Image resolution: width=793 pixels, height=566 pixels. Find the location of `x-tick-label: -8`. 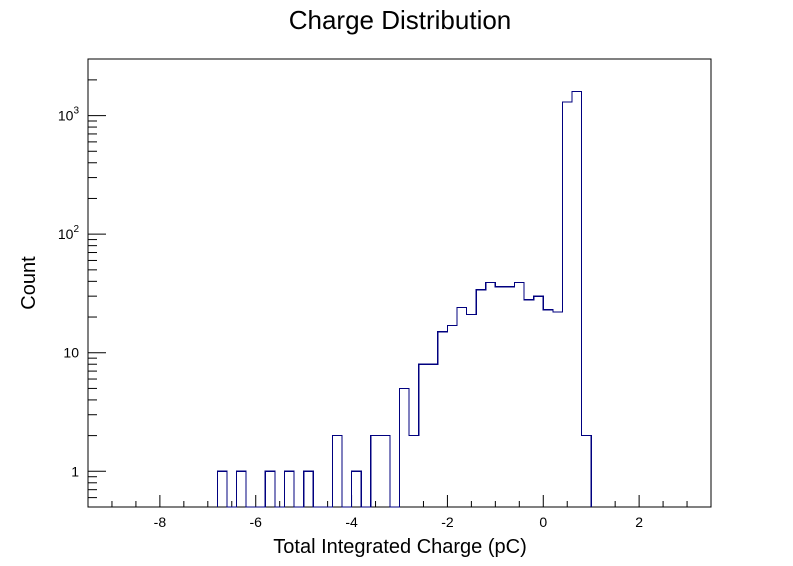

x-tick-label: -8 is located at coordinates (160, 522).